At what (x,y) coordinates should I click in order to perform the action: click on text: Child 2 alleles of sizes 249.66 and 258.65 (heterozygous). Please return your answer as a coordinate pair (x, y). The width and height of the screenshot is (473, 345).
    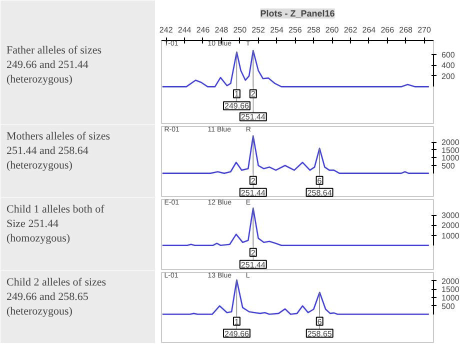
    Looking at the image, I should click on (56, 297).